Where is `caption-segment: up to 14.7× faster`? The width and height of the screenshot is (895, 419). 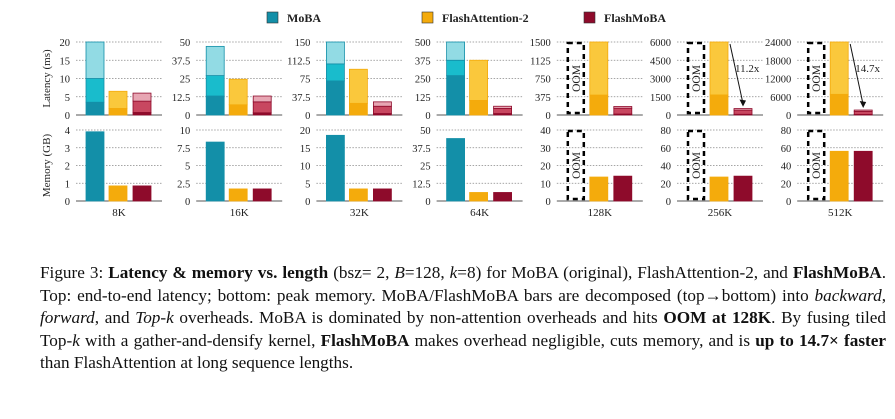 caption-segment: up to 14.7× faster is located at coordinates (821, 340).